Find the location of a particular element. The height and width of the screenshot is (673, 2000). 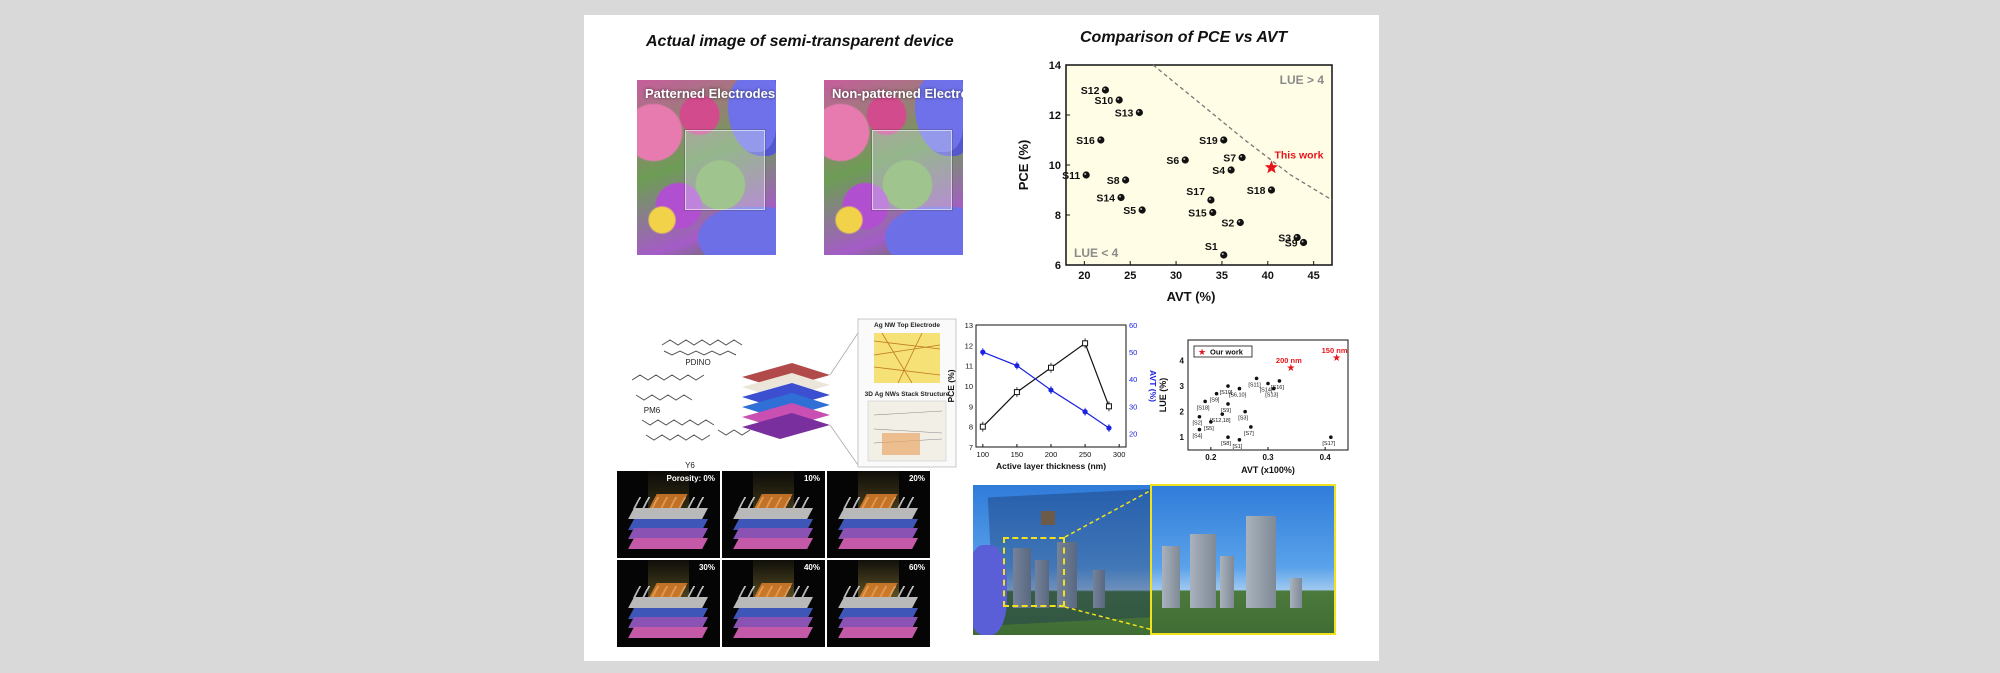

y-tick-label: 11 is located at coordinates (969, 366).